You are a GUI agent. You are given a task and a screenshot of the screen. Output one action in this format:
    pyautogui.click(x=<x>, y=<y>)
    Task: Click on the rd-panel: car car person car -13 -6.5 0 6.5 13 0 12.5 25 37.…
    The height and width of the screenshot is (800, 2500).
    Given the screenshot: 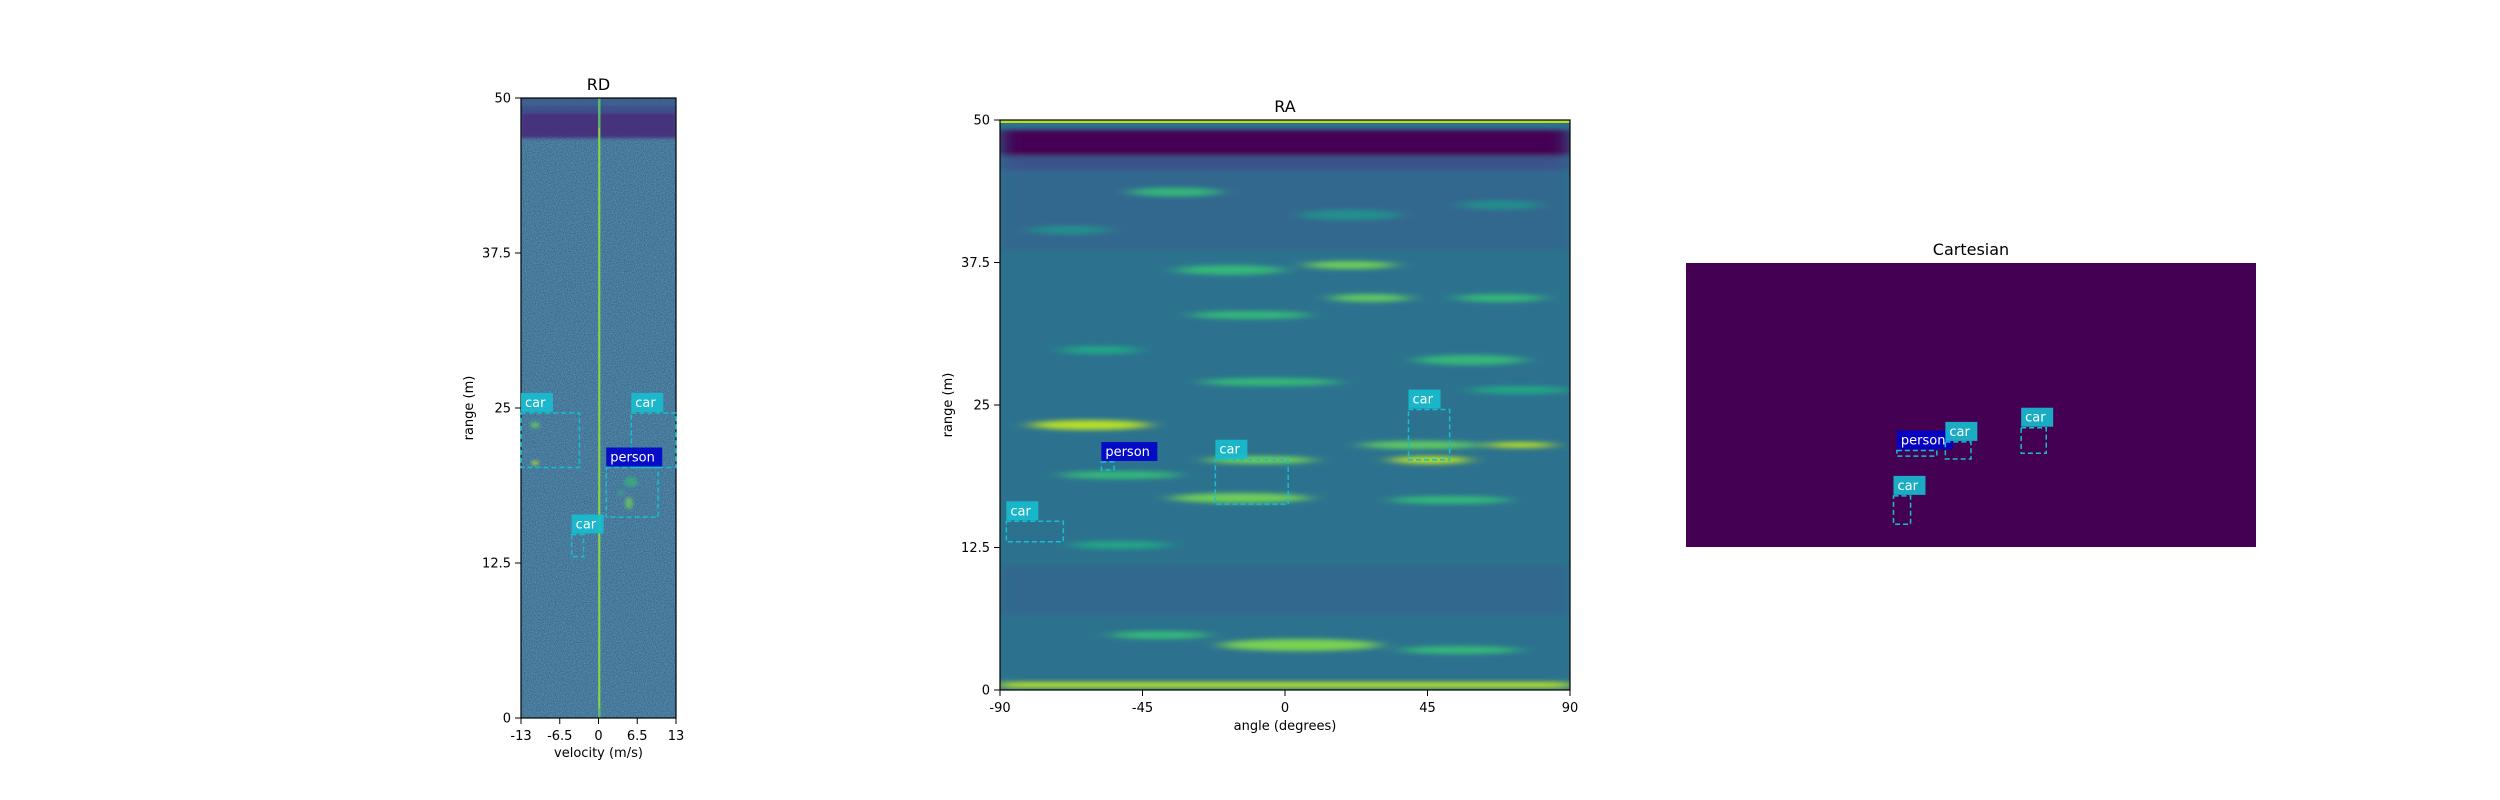 What is the action you would take?
    pyautogui.click(x=573, y=418)
    